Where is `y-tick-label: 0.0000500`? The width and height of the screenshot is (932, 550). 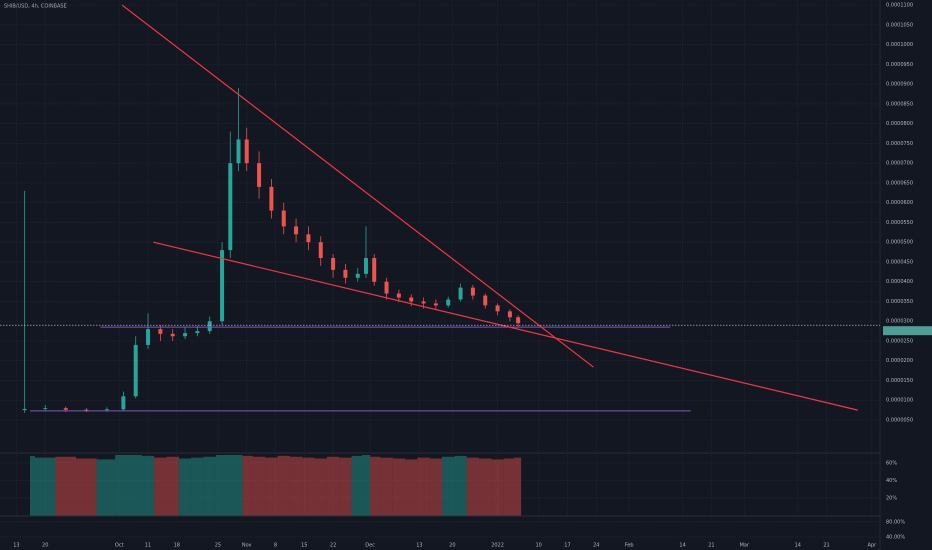
y-tick-label: 0.0000500 is located at coordinates (899, 243).